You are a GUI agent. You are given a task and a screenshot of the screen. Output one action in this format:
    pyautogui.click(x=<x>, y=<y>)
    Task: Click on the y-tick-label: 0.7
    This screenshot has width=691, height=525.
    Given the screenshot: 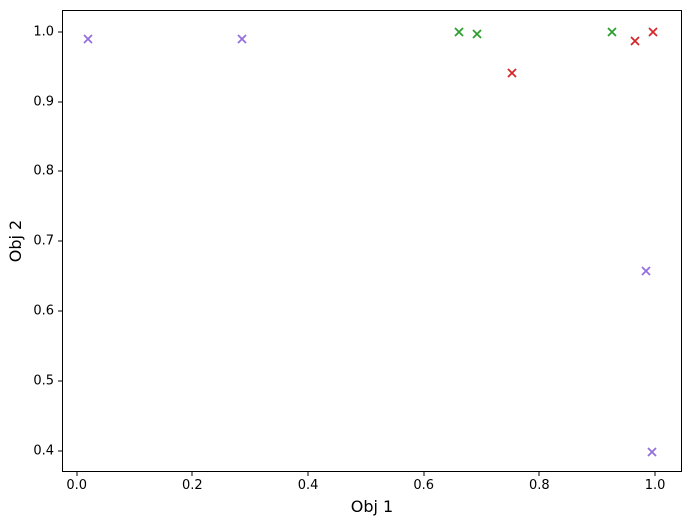 What is the action you would take?
    pyautogui.click(x=43, y=241)
    